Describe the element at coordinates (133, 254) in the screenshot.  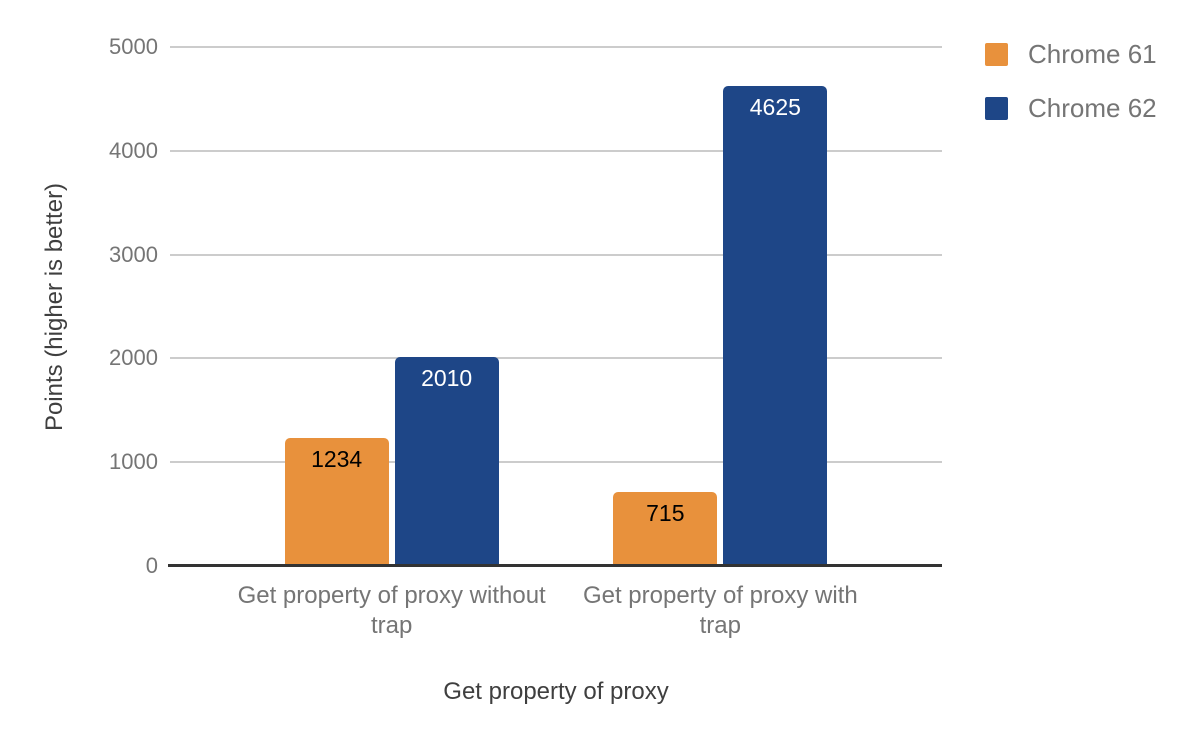
I see `y-axis-tick-label: 3000` at that location.